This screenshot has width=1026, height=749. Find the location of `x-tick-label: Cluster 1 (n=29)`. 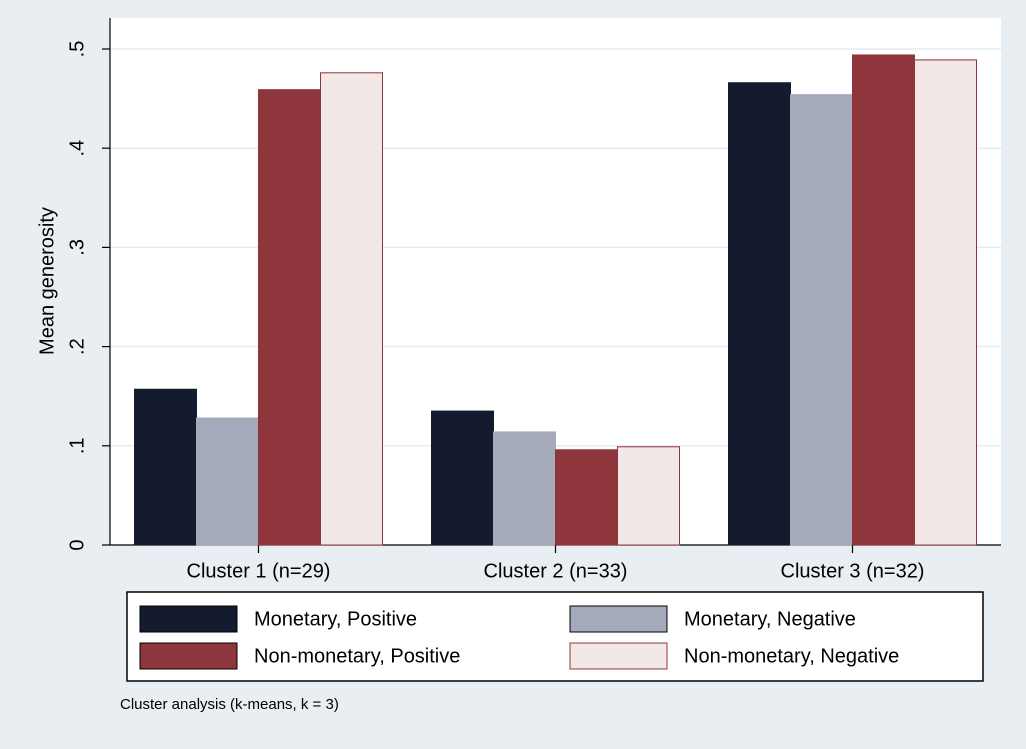

x-tick-label: Cluster 1 (n=29) is located at coordinates (259, 571).